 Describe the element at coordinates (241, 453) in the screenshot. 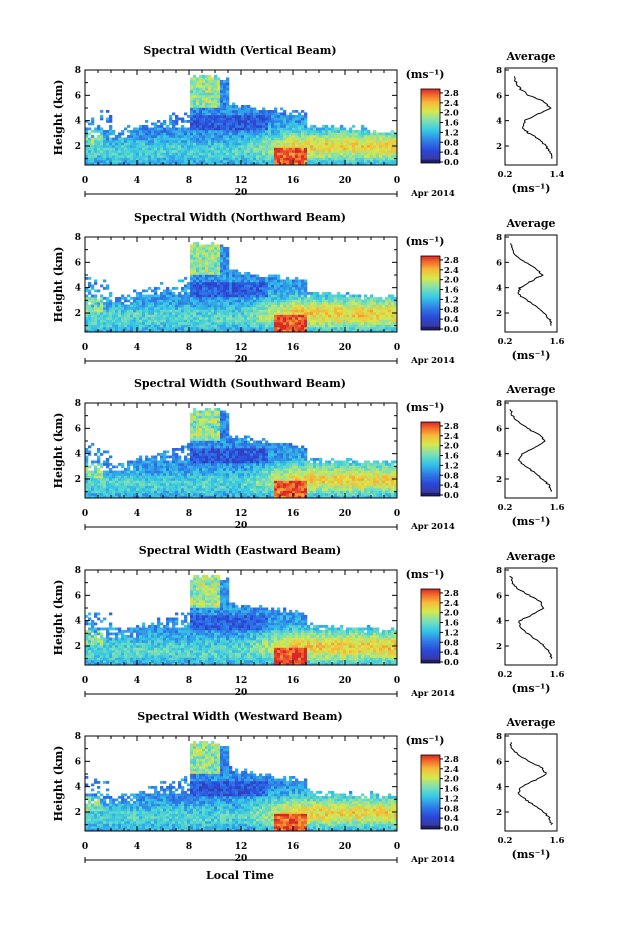

I see `heatmap-cells` at that location.